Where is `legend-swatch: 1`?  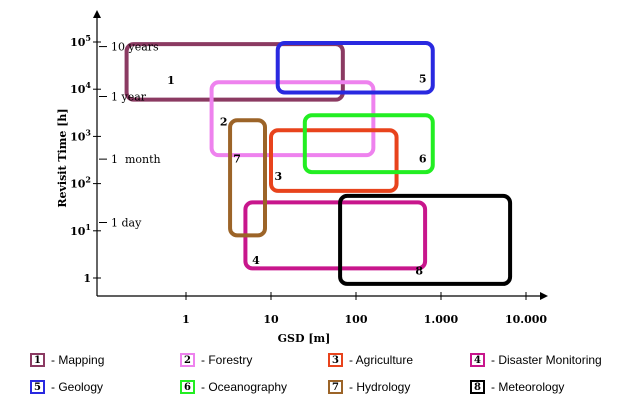
legend-swatch: 1 is located at coordinates (37, 360).